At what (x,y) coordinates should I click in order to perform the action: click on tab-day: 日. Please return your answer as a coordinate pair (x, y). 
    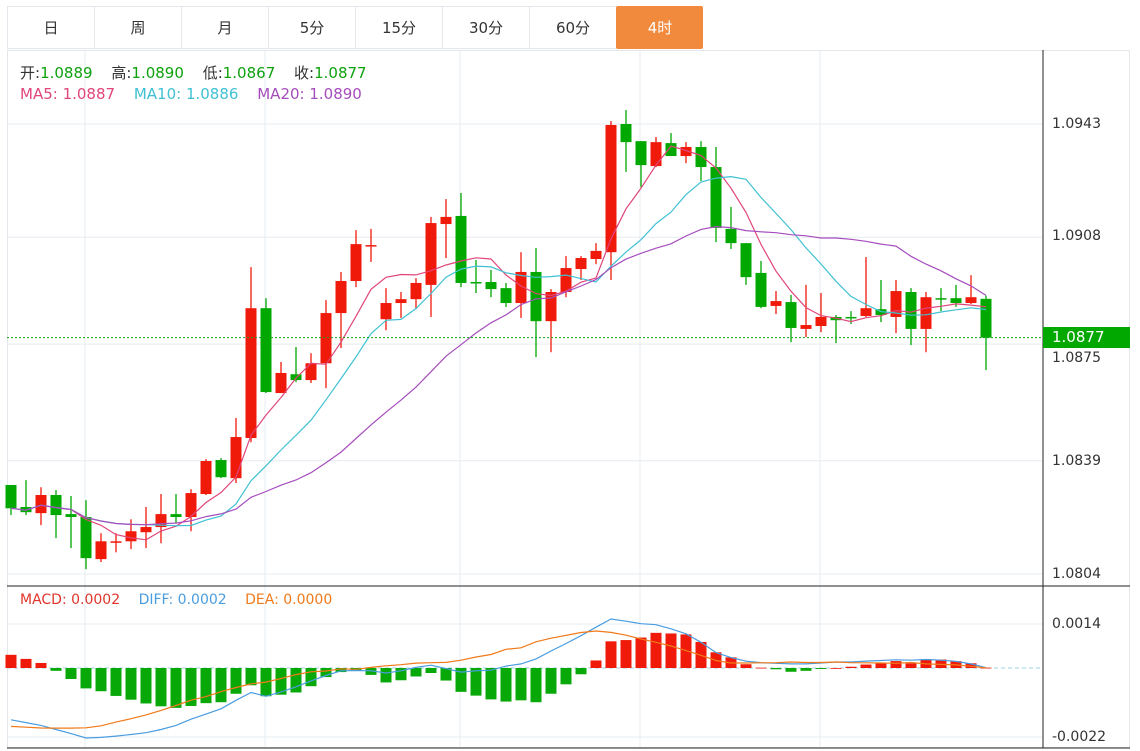
    Looking at the image, I should click on (50, 27).